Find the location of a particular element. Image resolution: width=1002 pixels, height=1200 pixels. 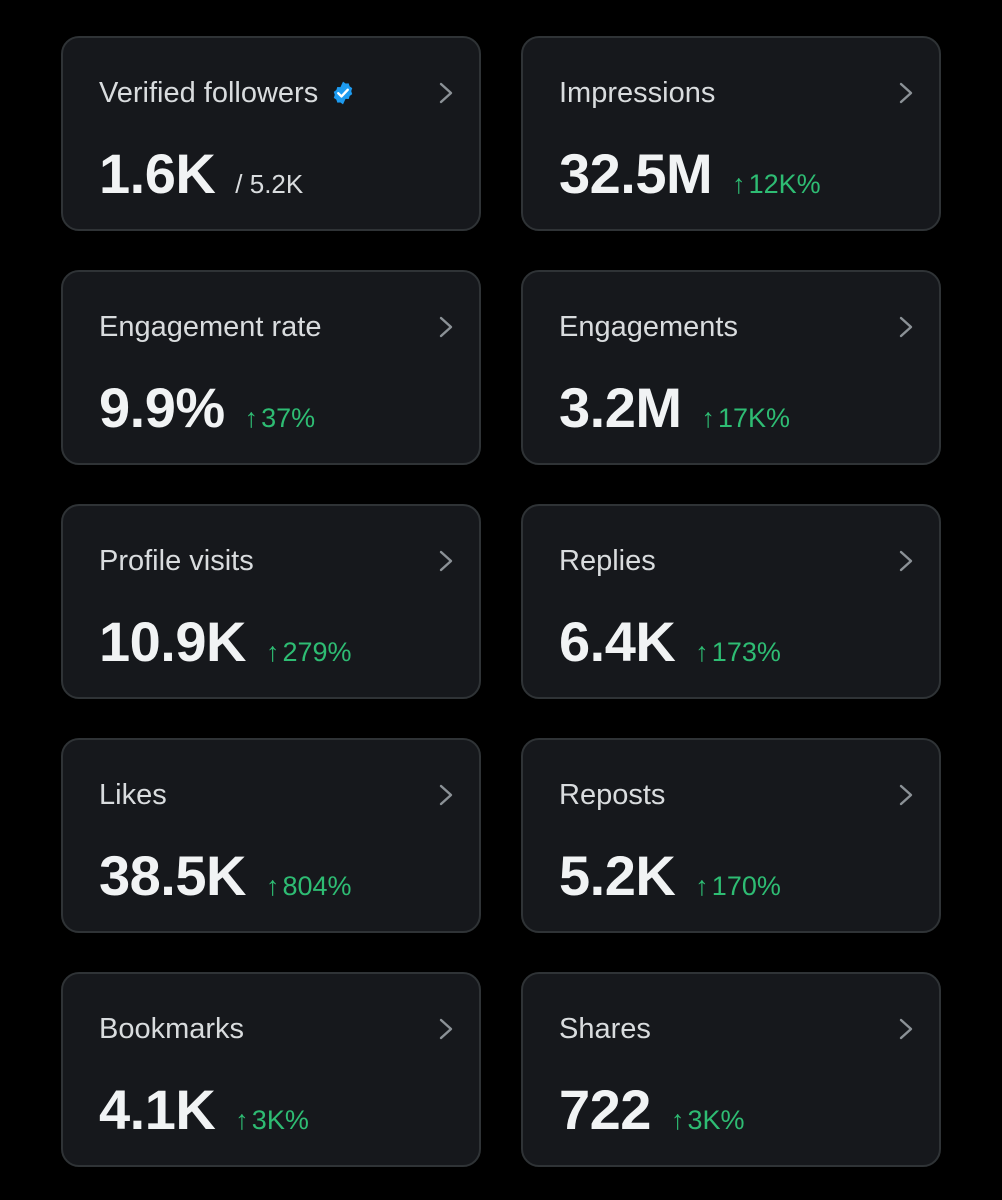

metric-change: ↑ 37% is located at coordinates (280, 418).